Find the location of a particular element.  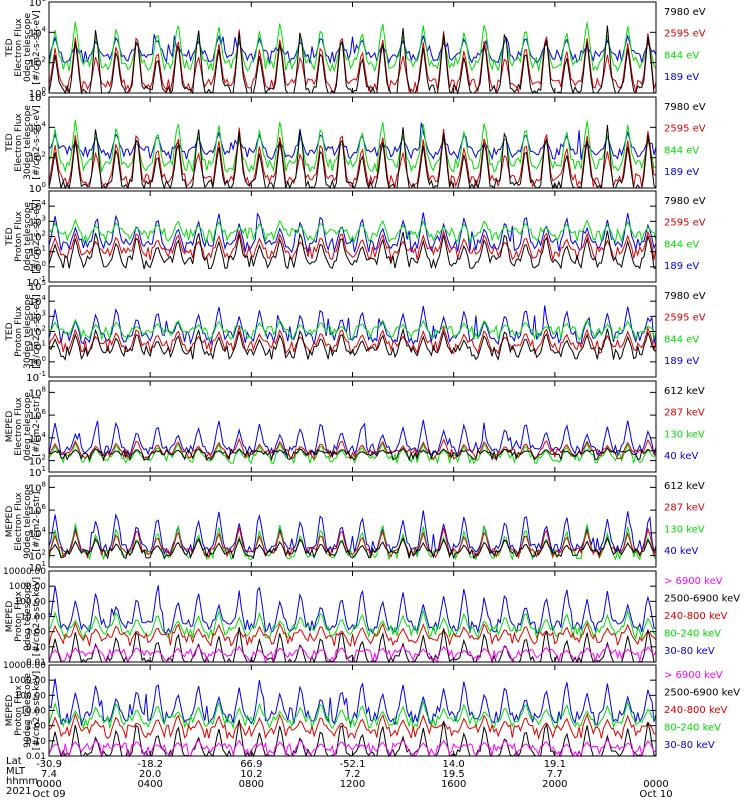

ytick-label: 10⁰ is located at coordinates (37, 188).